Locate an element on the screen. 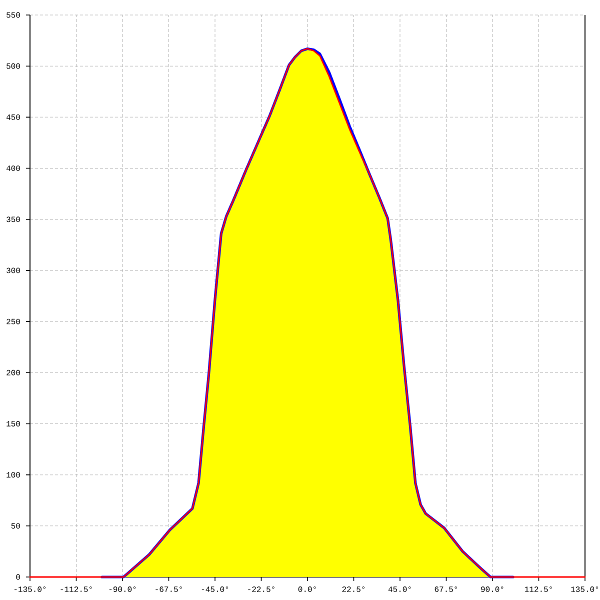 This screenshot has width=600, height=600. y-tick-label: 50 is located at coordinates (15, 526).